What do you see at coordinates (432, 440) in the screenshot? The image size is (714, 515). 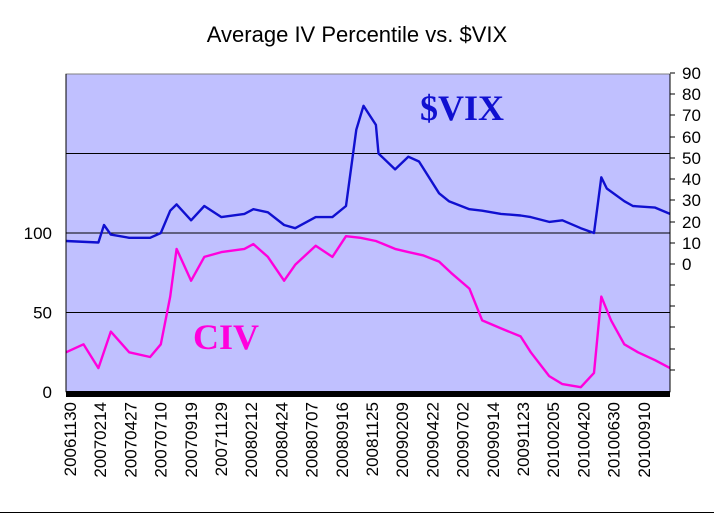 I see `x-tick-label: 20090422` at bounding box center [432, 440].